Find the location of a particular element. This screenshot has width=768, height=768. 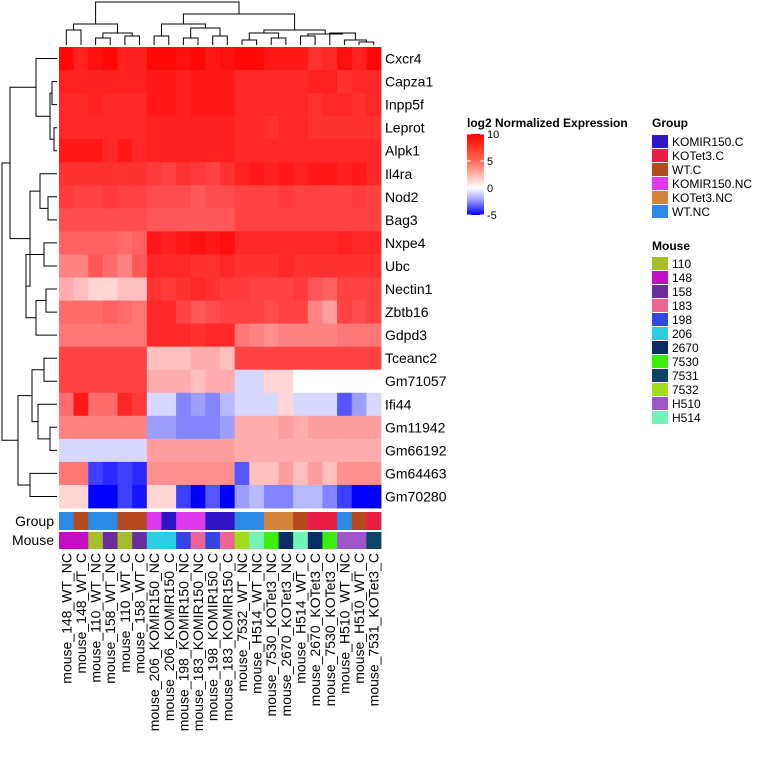

sample-label: mouse_148_WT_NC is located at coordinates (66, 618).